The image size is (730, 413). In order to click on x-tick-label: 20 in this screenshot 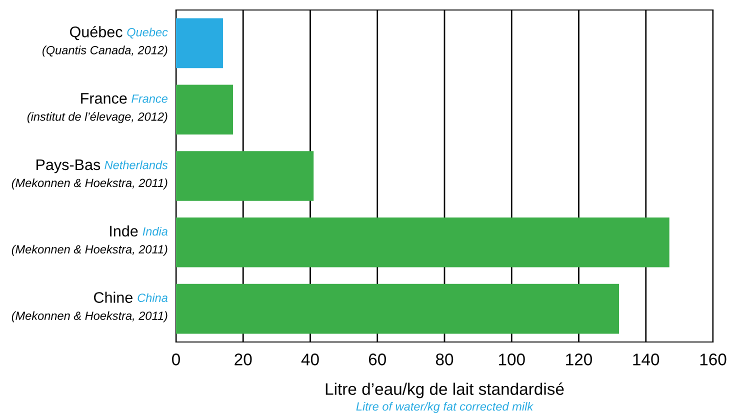, I will do `click(243, 360)`.